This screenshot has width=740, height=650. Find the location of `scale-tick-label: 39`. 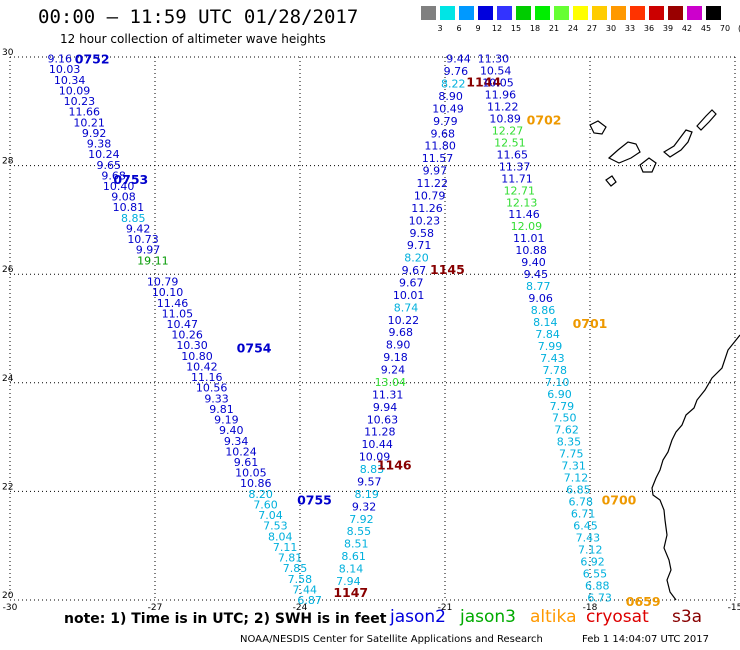

scale-tick-label: 39 is located at coordinates (668, 28).